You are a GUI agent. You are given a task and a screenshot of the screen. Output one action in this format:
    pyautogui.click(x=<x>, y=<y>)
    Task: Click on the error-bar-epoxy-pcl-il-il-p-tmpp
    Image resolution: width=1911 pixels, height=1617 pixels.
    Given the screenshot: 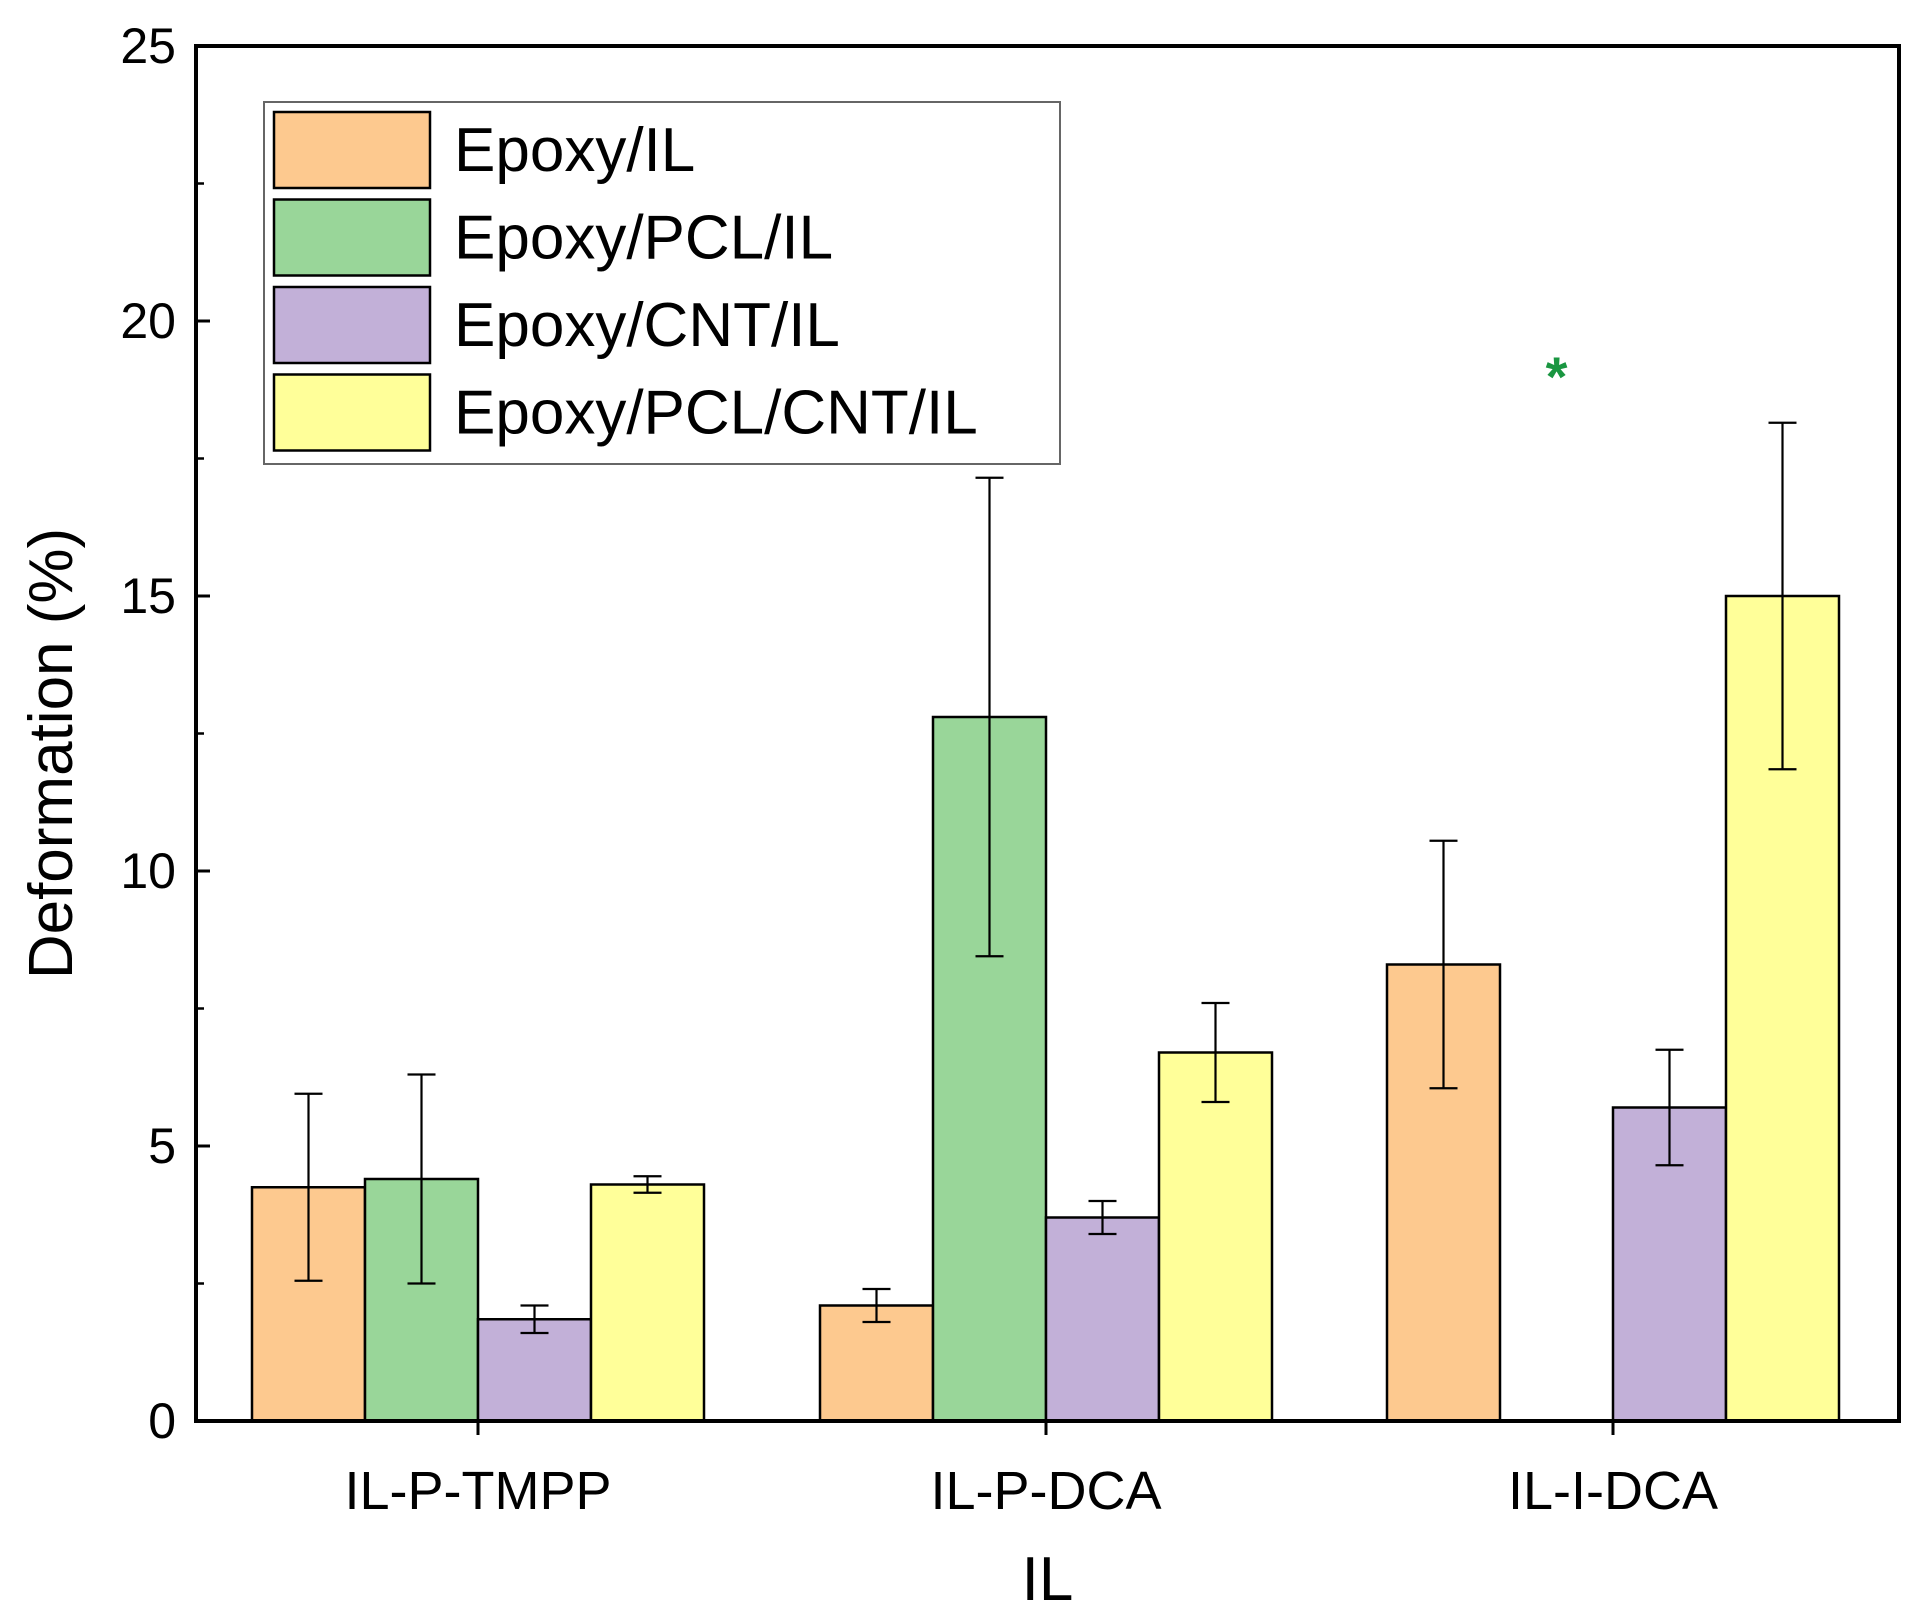 What is the action you would take?
    pyautogui.click(x=421, y=1179)
    